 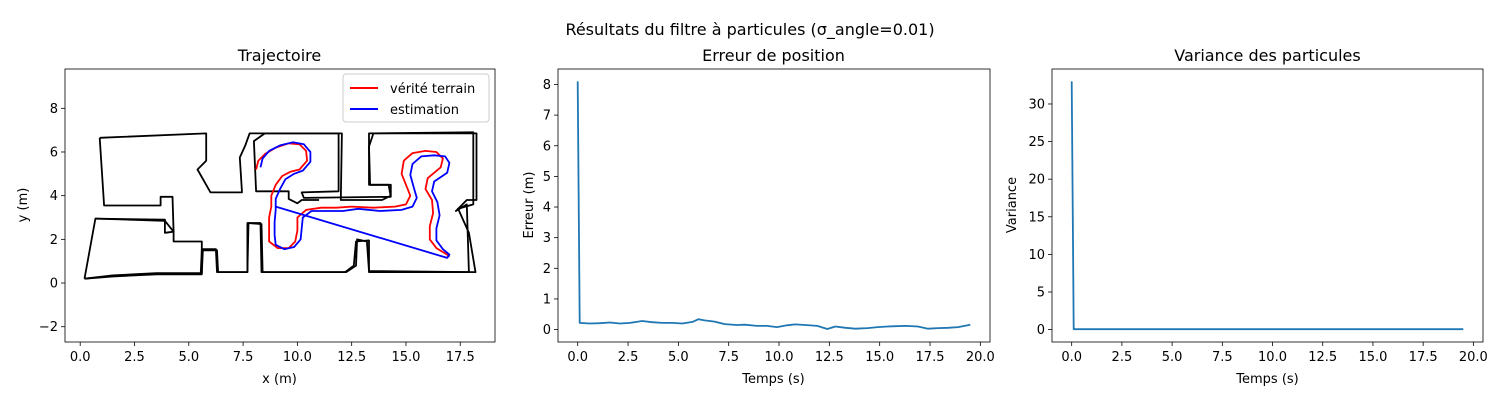 What do you see at coordinates (1041, 330) in the screenshot?
I see `particle-variance-ytick-label: 0` at bounding box center [1041, 330].